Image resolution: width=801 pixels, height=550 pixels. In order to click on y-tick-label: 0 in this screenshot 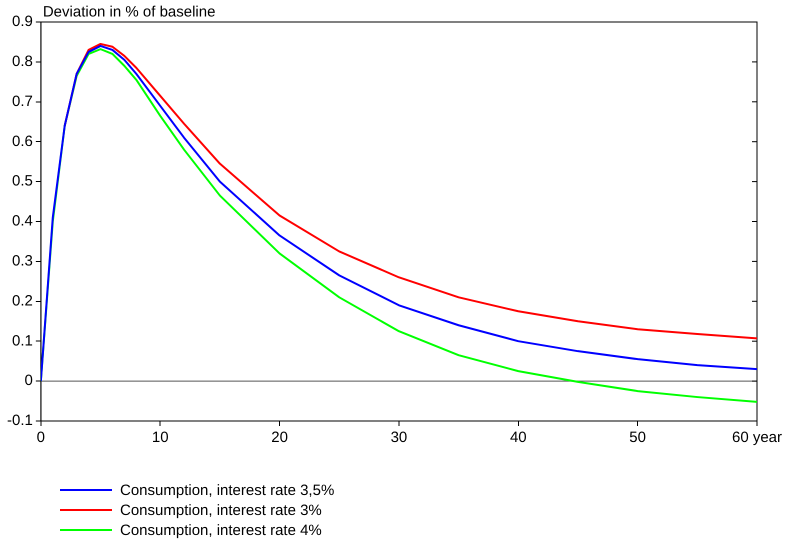, I will do `click(28, 381)`.